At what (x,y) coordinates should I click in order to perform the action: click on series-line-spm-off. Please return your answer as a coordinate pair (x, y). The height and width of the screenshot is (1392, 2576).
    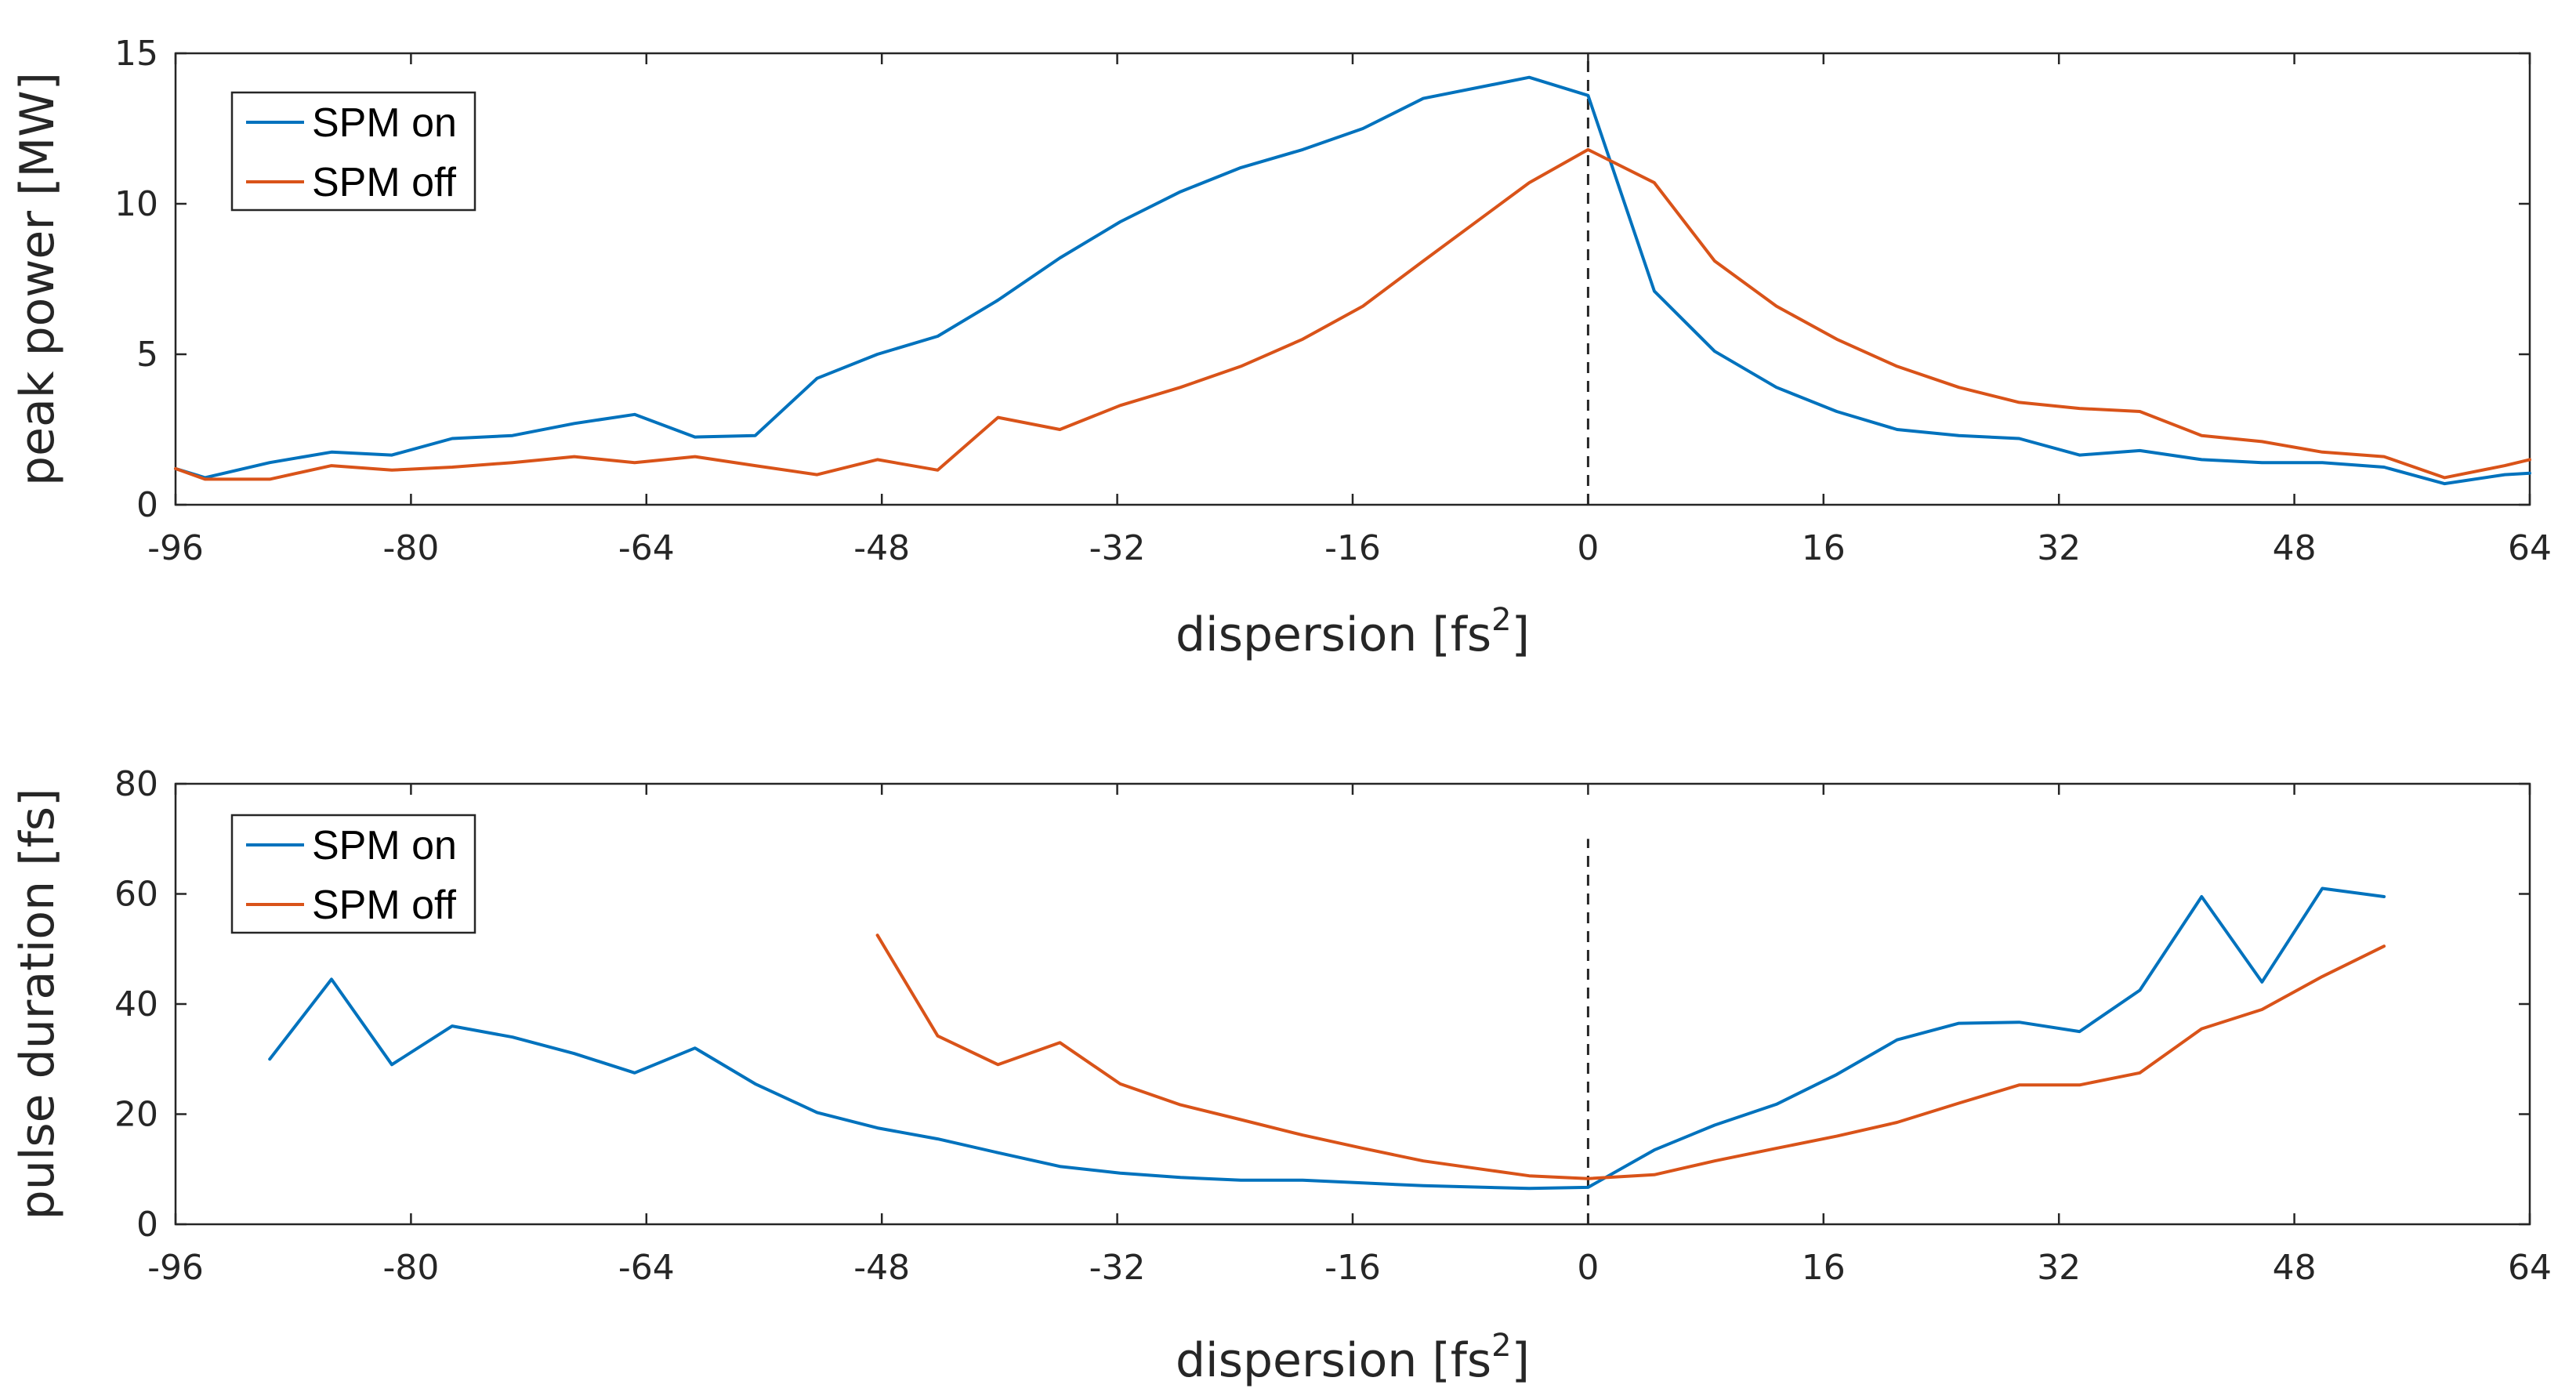
    Looking at the image, I should click on (1630, 1056).